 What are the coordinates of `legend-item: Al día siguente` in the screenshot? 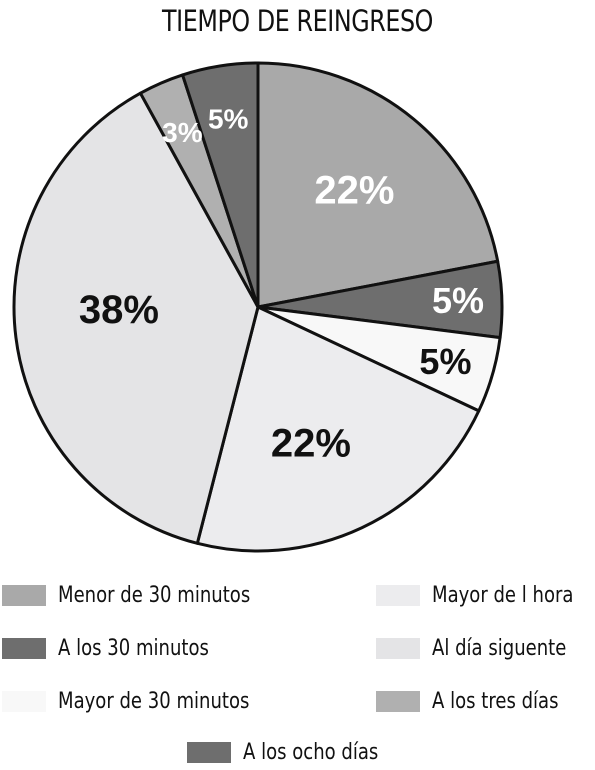 It's located at (485, 648).